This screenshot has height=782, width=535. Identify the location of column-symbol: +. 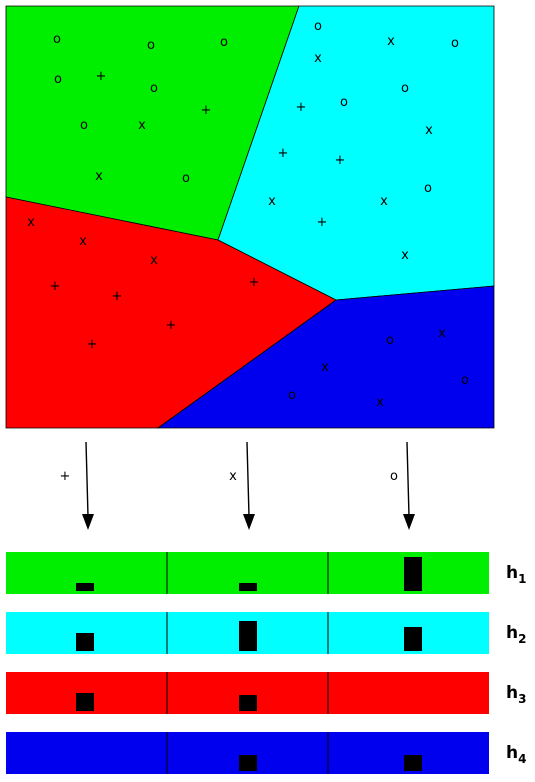
(65, 476).